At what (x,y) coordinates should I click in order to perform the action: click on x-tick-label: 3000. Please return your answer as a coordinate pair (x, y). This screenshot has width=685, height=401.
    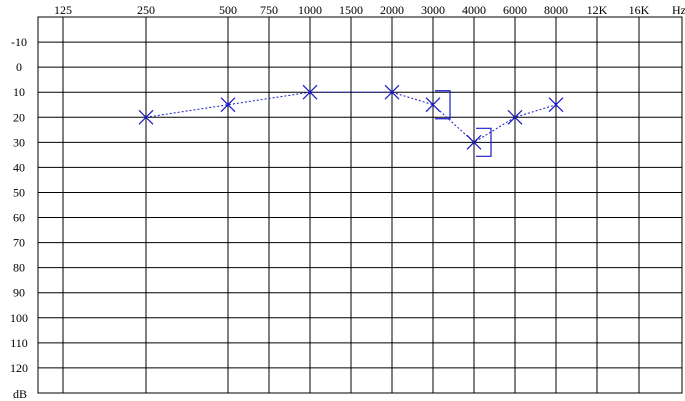
    Looking at the image, I should click on (433, 10).